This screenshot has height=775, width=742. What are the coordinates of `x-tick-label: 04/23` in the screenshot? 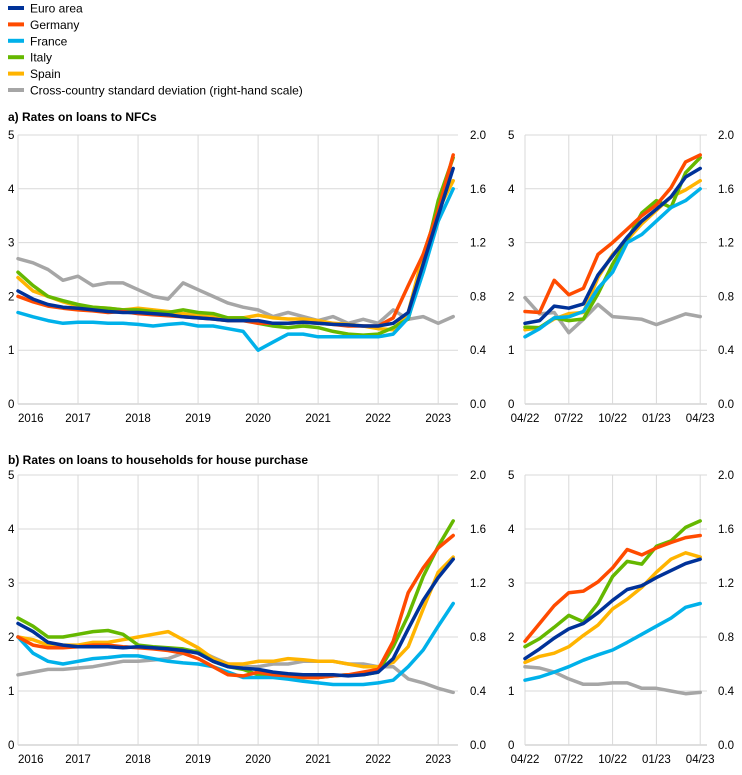 It's located at (700, 419).